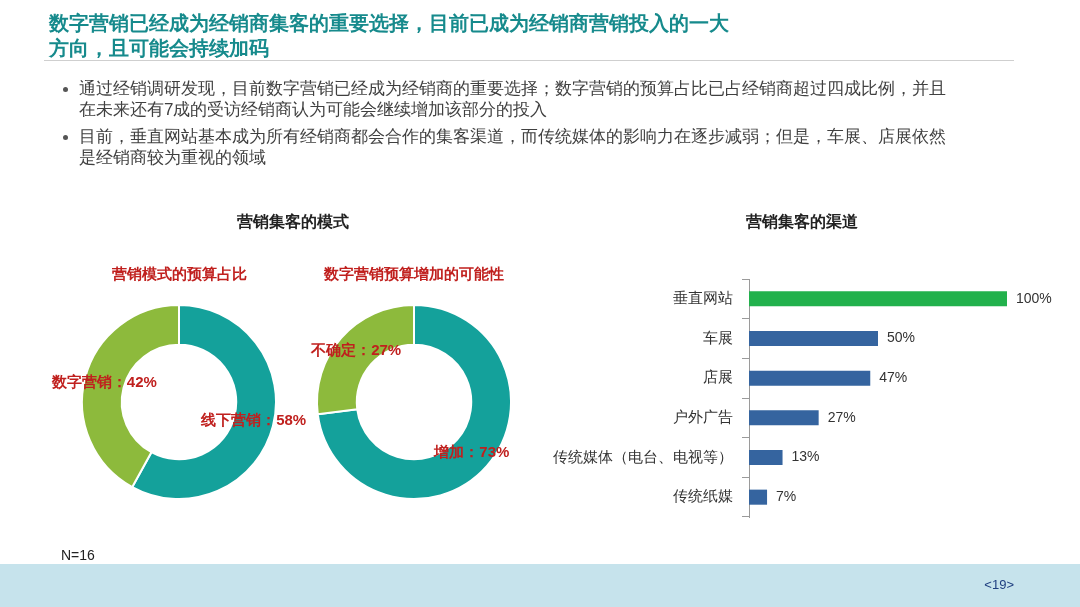 Image resolution: width=1080 pixels, height=607 pixels. What do you see at coordinates (703, 496) in the screenshot?
I see `y-tick-label: 传统纸媒` at bounding box center [703, 496].